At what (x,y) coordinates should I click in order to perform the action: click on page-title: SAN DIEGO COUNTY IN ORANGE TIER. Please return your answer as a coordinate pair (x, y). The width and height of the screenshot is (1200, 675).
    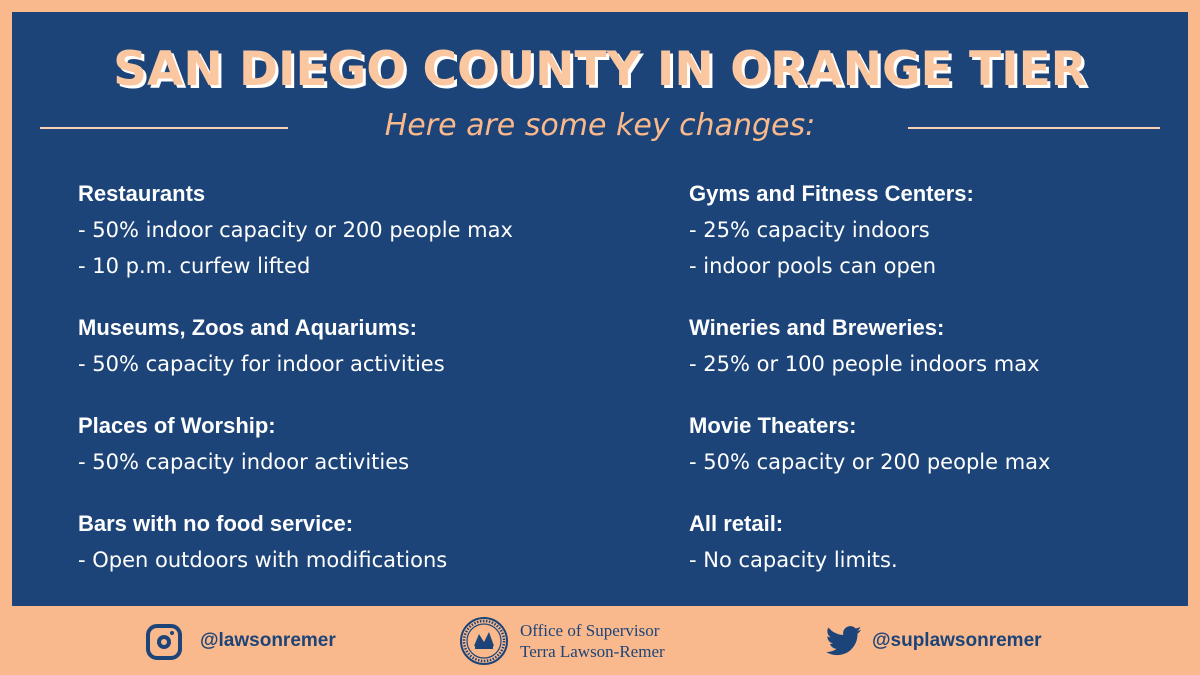
    Looking at the image, I should click on (600, 69).